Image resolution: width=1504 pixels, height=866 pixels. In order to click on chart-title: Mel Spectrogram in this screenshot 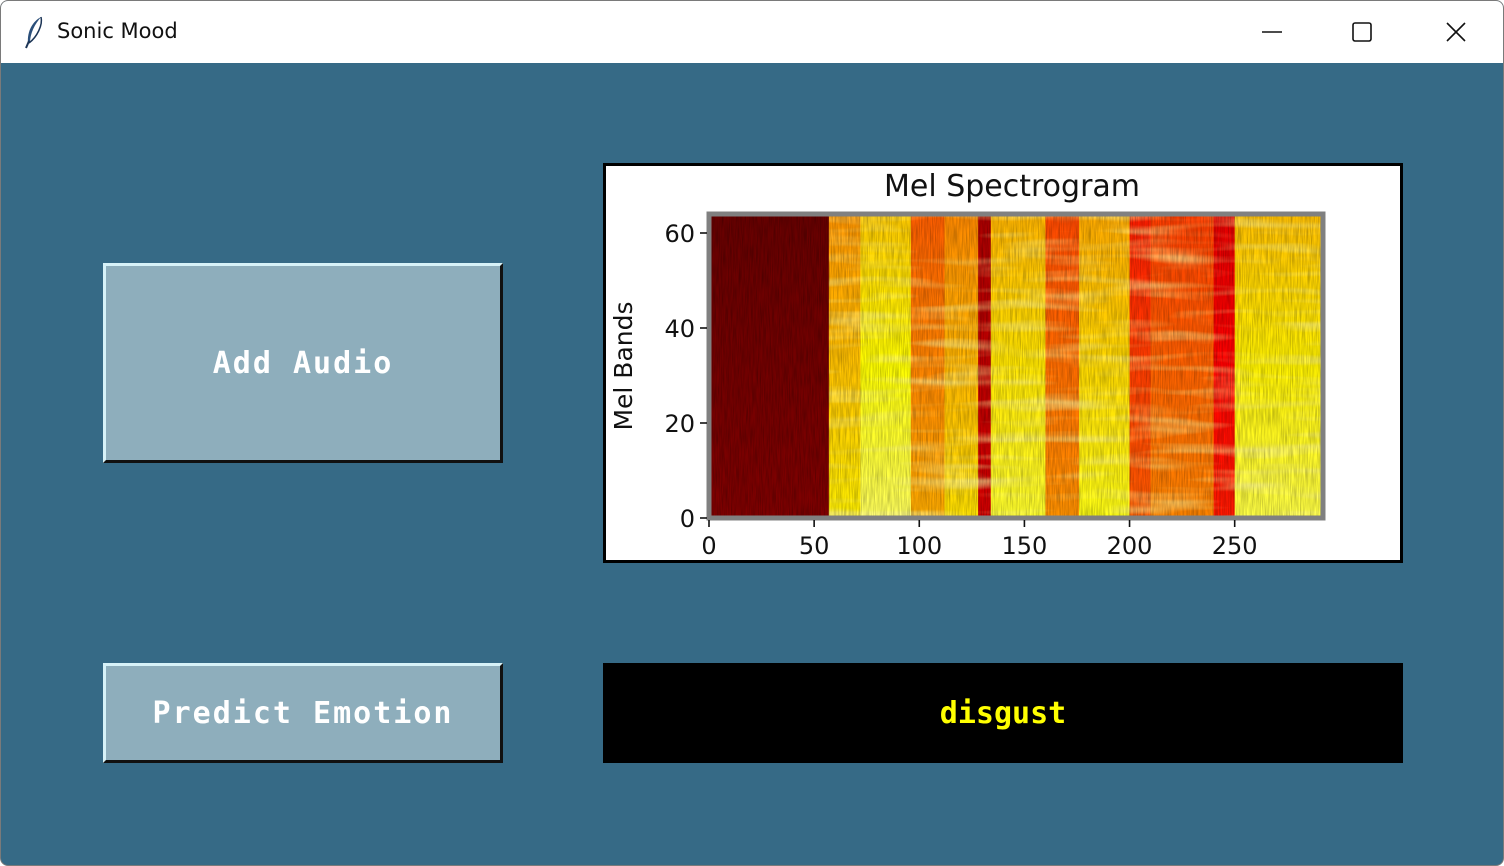, I will do `click(1012, 186)`.